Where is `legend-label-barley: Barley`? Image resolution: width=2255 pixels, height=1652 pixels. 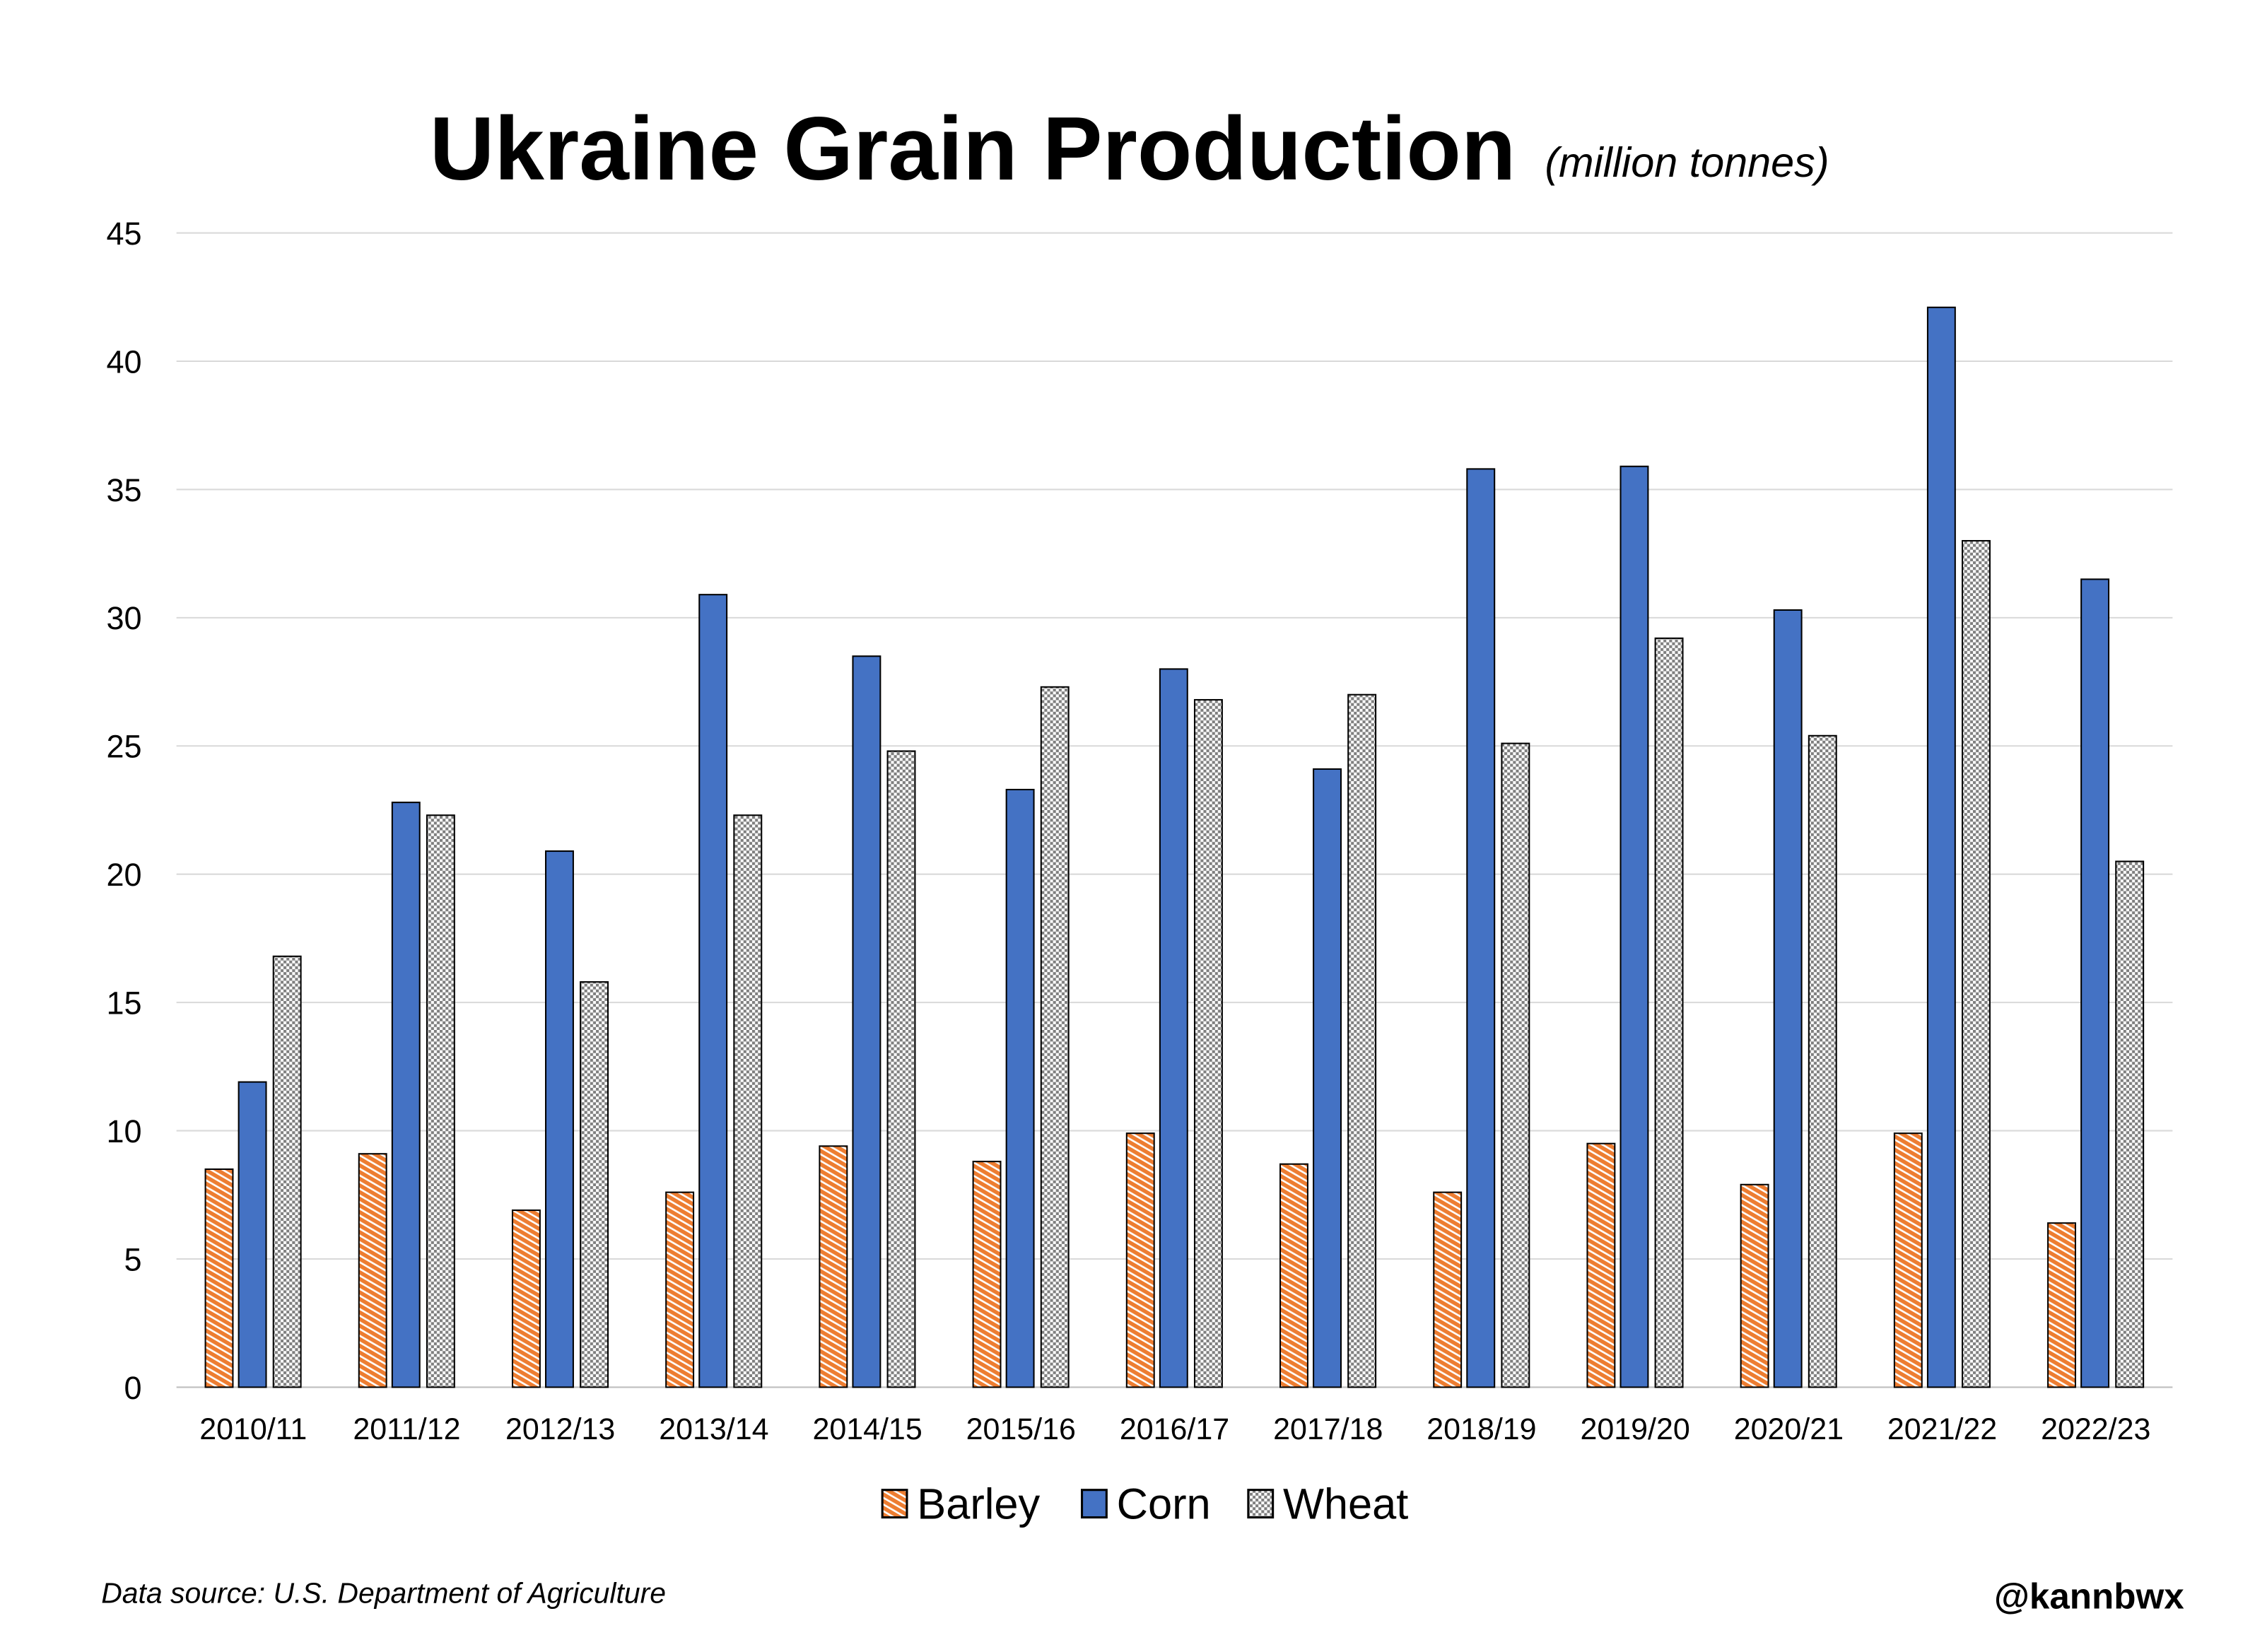
legend-label-barley: Barley is located at coordinates (978, 1505).